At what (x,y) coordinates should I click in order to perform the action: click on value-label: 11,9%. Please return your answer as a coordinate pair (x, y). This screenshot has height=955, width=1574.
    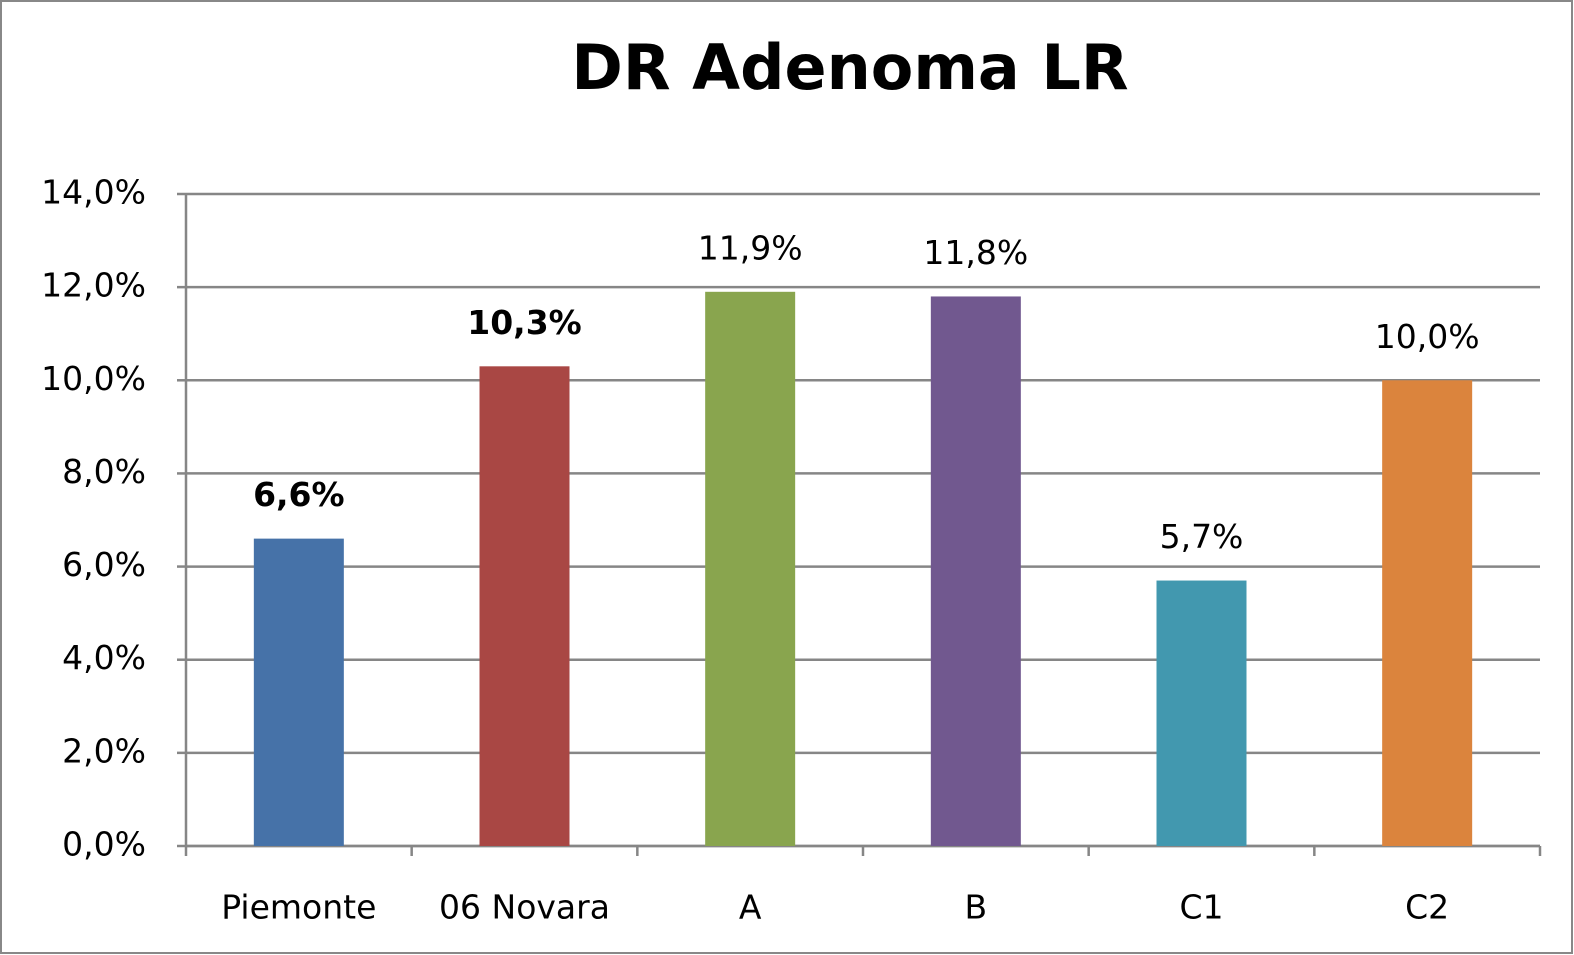
    Looking at the image, I should click on (750, 247).